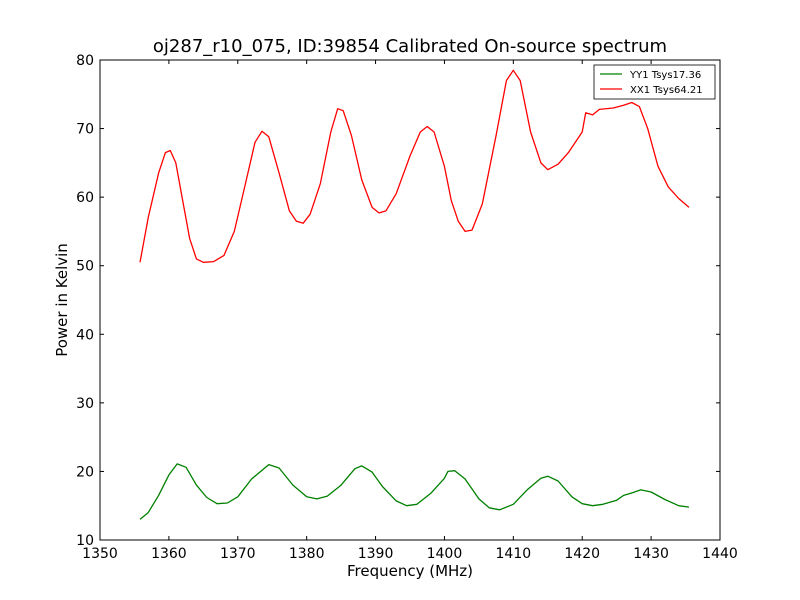  I want to click on x-tick-label: 1400, so click(445, 554).